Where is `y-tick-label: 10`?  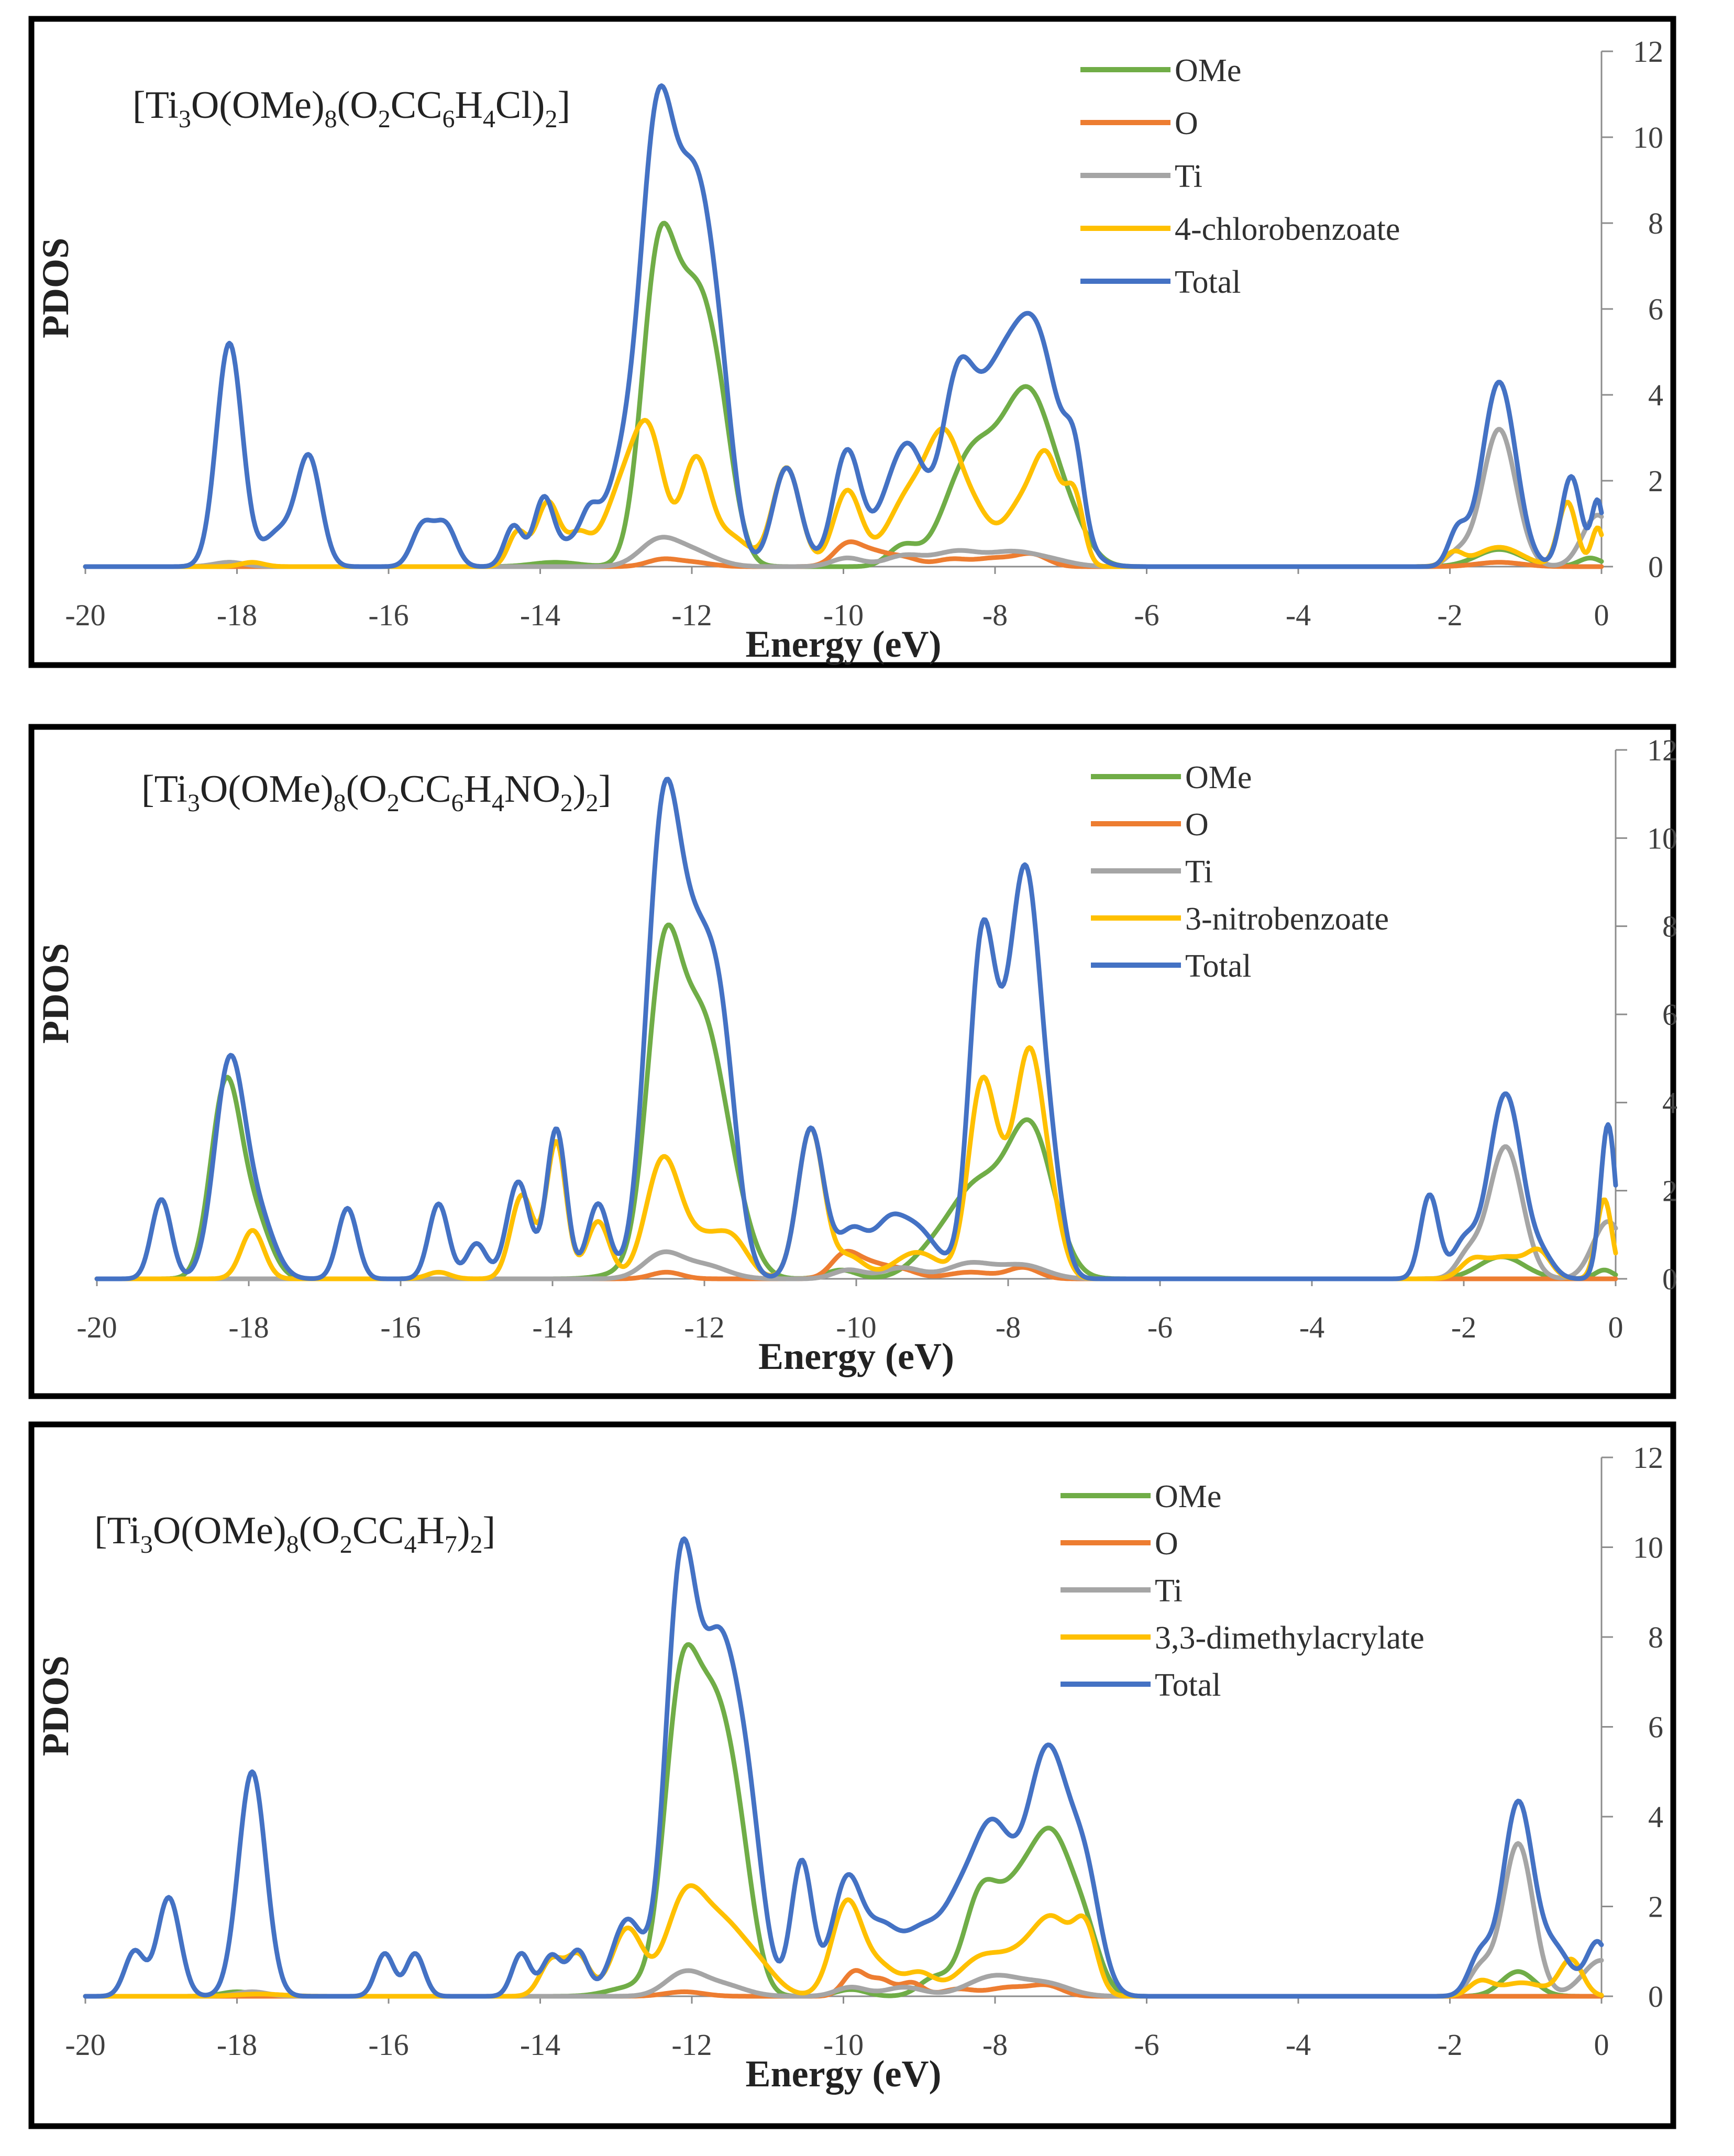
y-tick-label: 10 is located at coordinates (1648, 137).